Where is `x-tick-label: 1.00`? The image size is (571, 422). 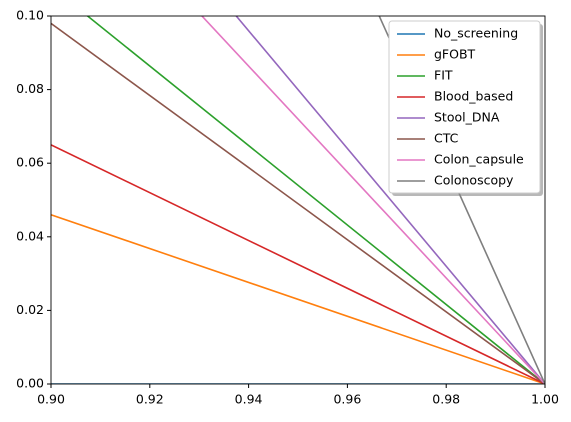
x-tick-label: 1.00 is located at coordinates (545, 399).